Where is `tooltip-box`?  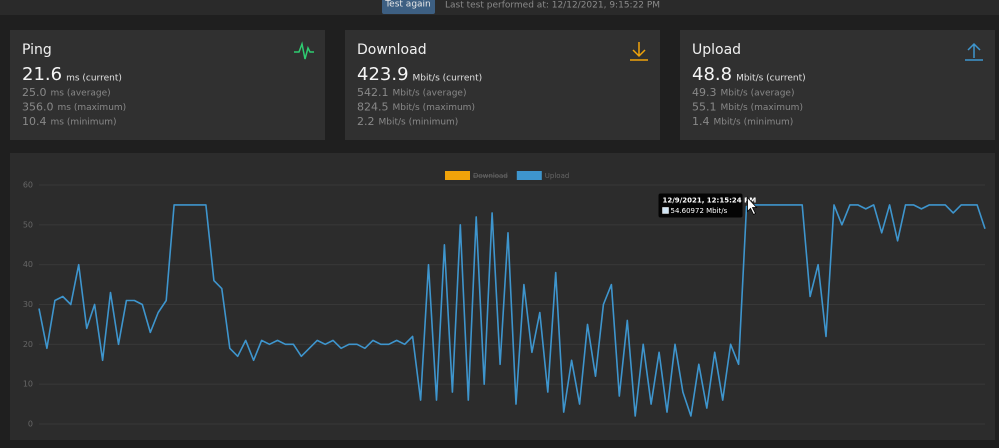
tooltip-box is located at coordinates (700, 205).